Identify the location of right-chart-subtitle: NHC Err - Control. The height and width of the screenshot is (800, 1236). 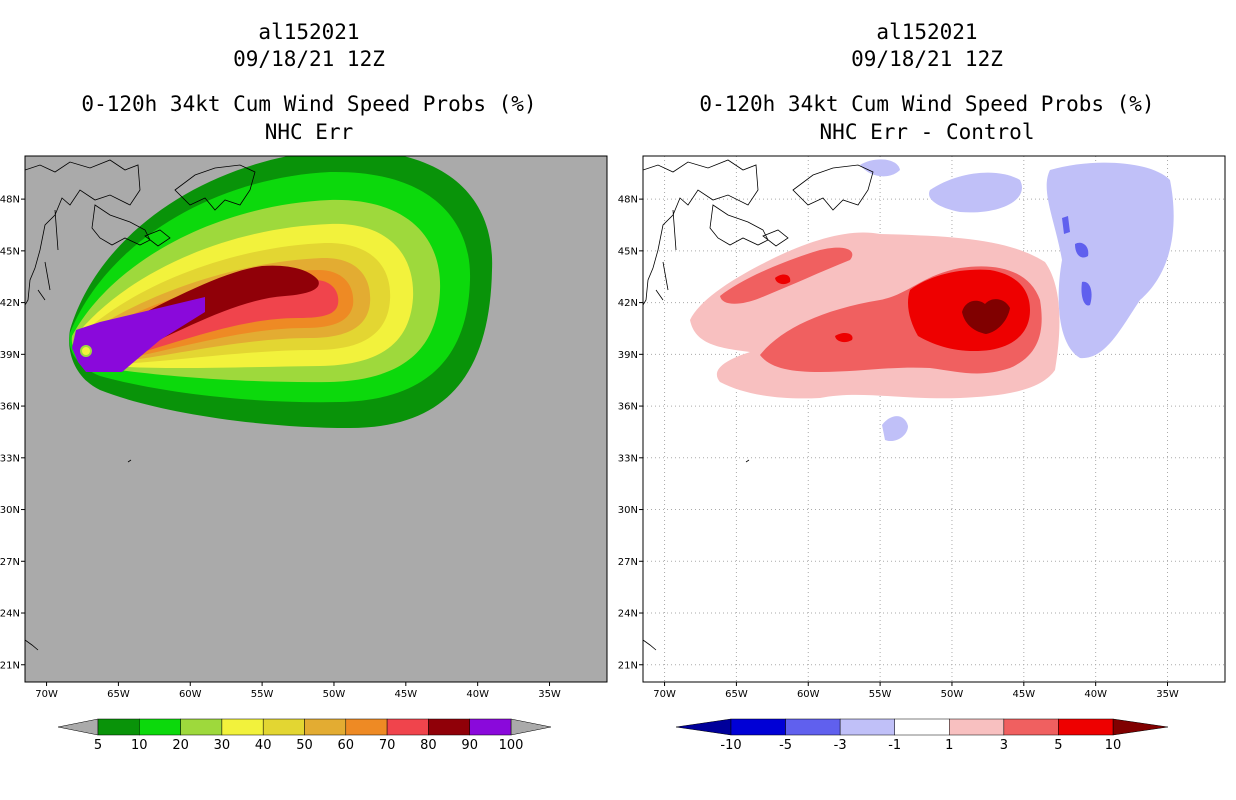
(927, 132).